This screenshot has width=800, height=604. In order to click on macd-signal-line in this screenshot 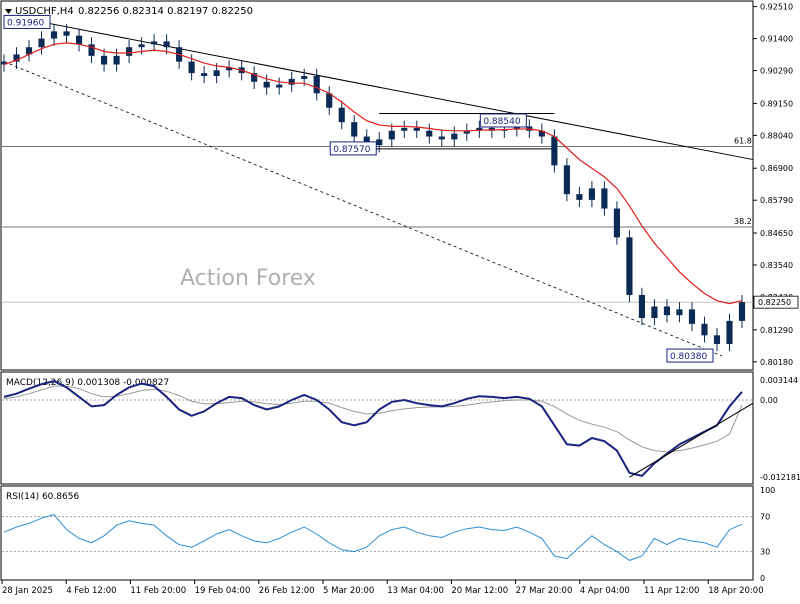, I will do `click(373, 419)`.